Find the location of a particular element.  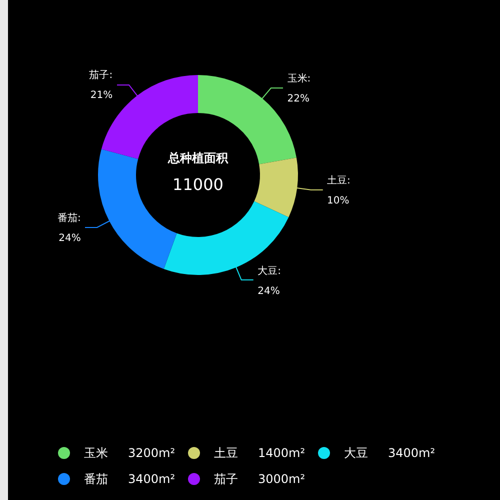

data-label: 1400m² is located at coordinates (282, 453).